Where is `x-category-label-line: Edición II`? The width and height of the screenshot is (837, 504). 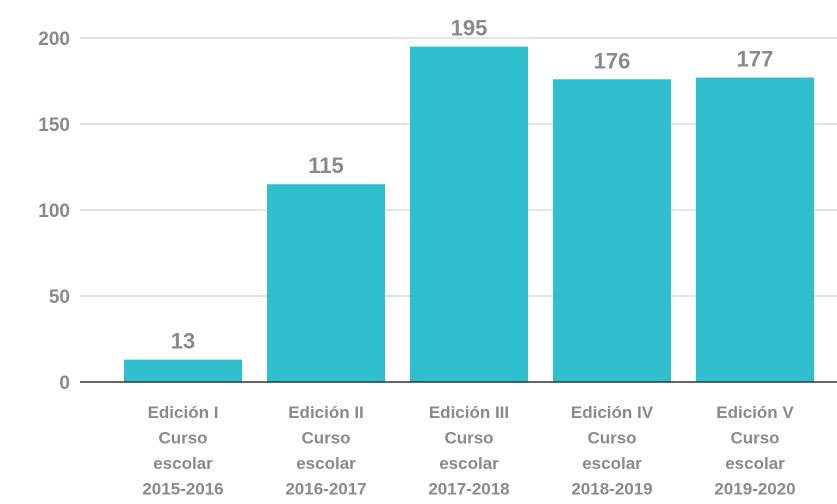
x-category-label-line: Edición II is located at coordinates (326, 412).